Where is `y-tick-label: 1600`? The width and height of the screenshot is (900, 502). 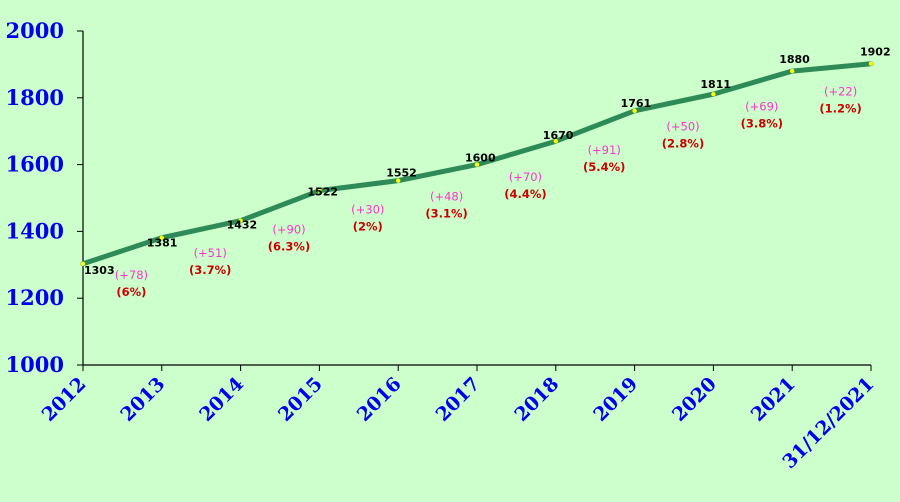
y-tick-label: 1600 is located at coordinates (35, 164).